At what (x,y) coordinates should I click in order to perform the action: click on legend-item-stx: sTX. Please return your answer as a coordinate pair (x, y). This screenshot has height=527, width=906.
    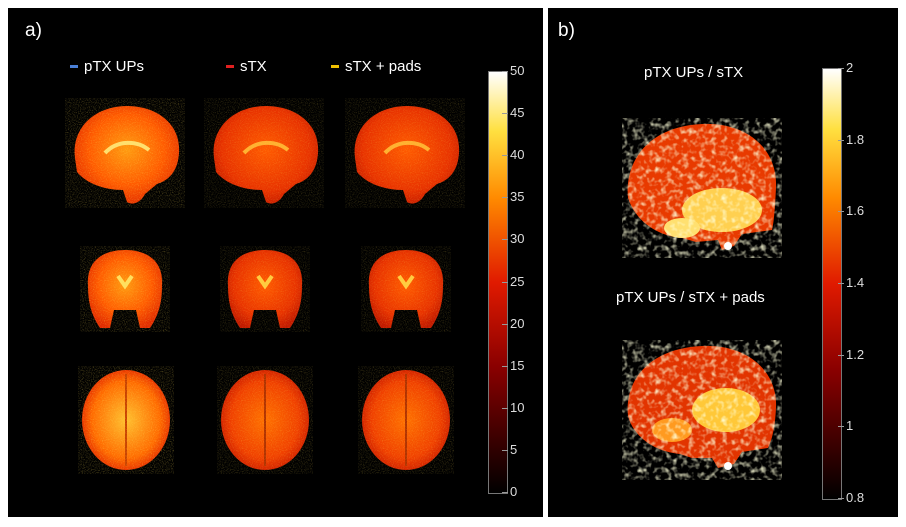
    Looking at the image, I should click on (246, 66).